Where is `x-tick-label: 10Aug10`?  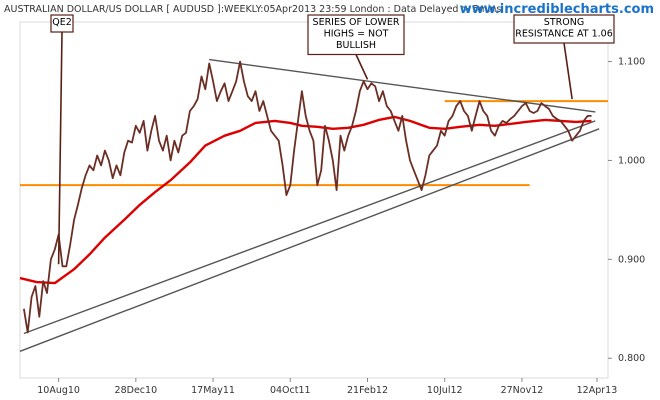
x-tick-label: 10Aug10 is located at coordinates (58, 390).